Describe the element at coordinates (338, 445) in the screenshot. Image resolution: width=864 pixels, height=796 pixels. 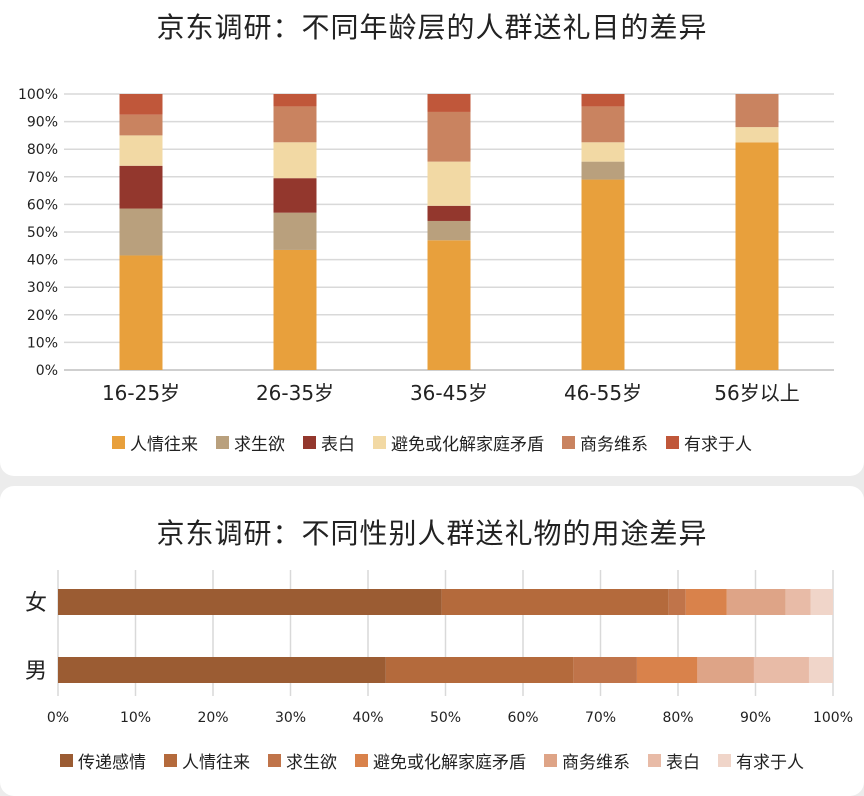
I see `age-legend-label: 表白` at that location.